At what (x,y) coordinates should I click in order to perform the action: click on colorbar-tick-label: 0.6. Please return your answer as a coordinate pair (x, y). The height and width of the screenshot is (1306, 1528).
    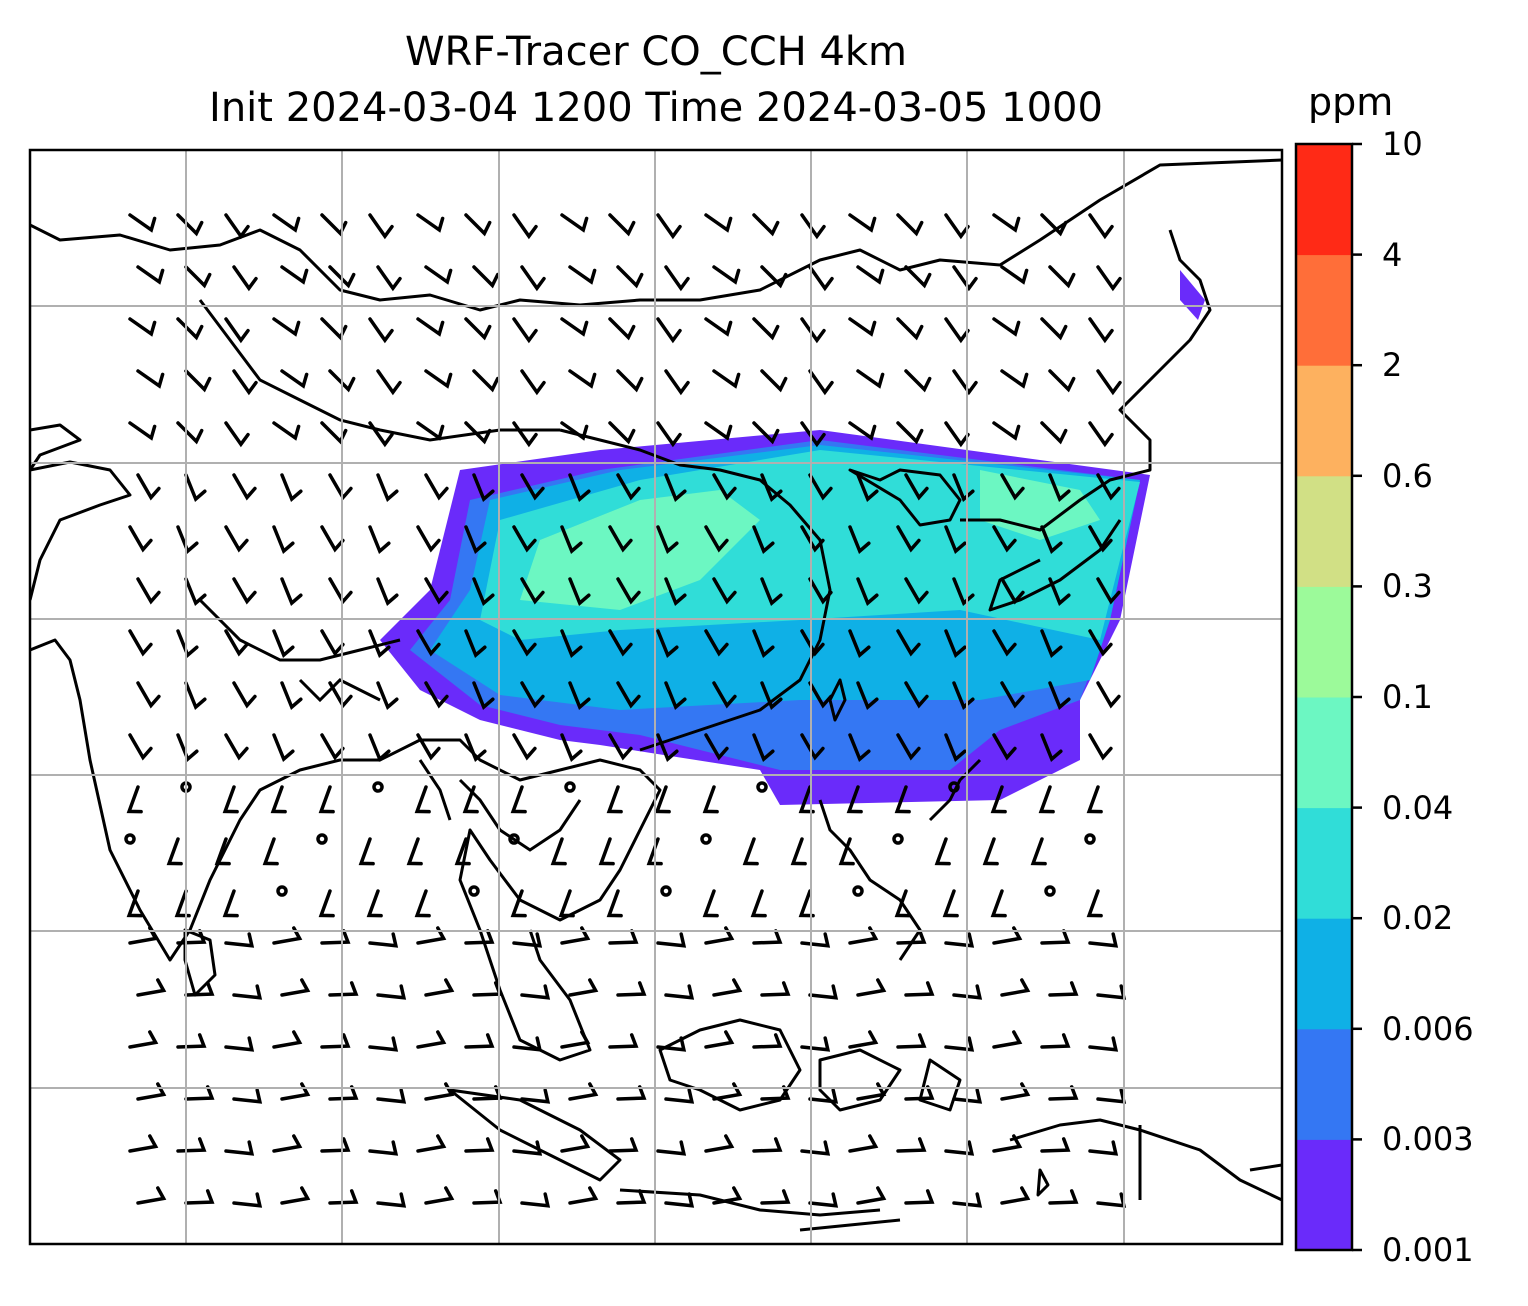
    Looking at the image, I should click on (1407, 475).